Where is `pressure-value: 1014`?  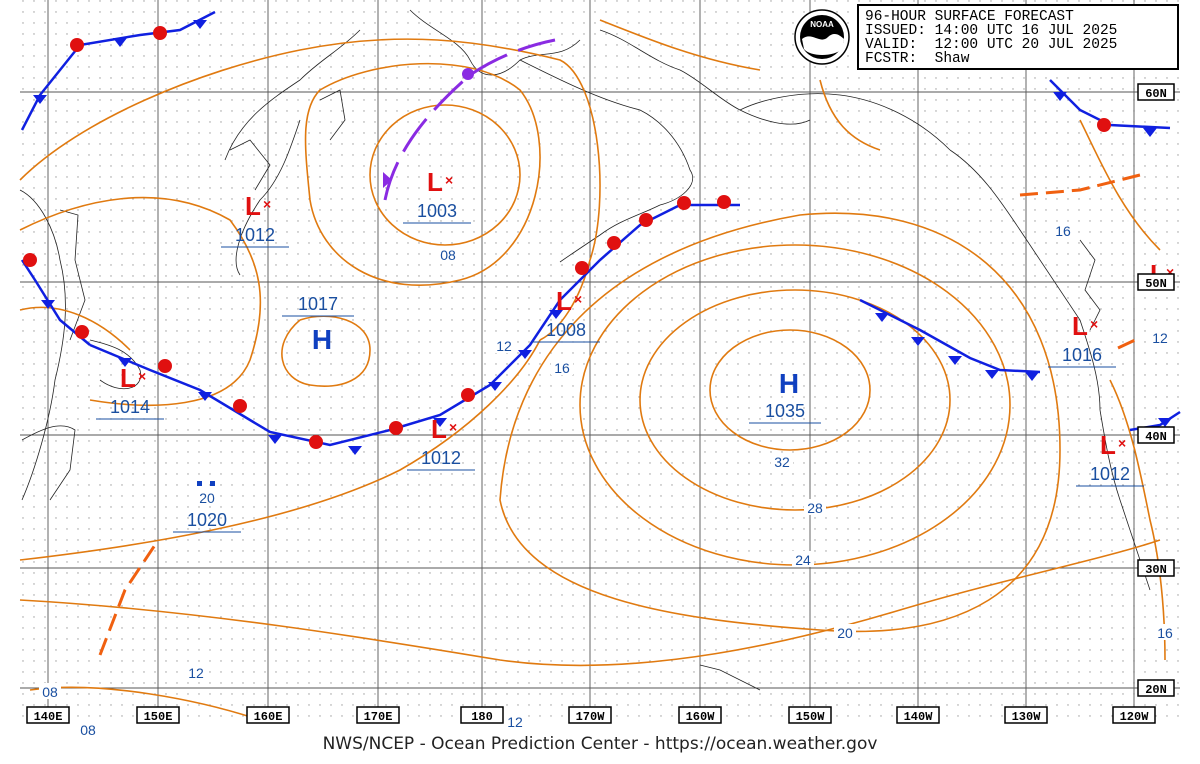
pressure-value: 1014 is located at coordinates (130, 407).